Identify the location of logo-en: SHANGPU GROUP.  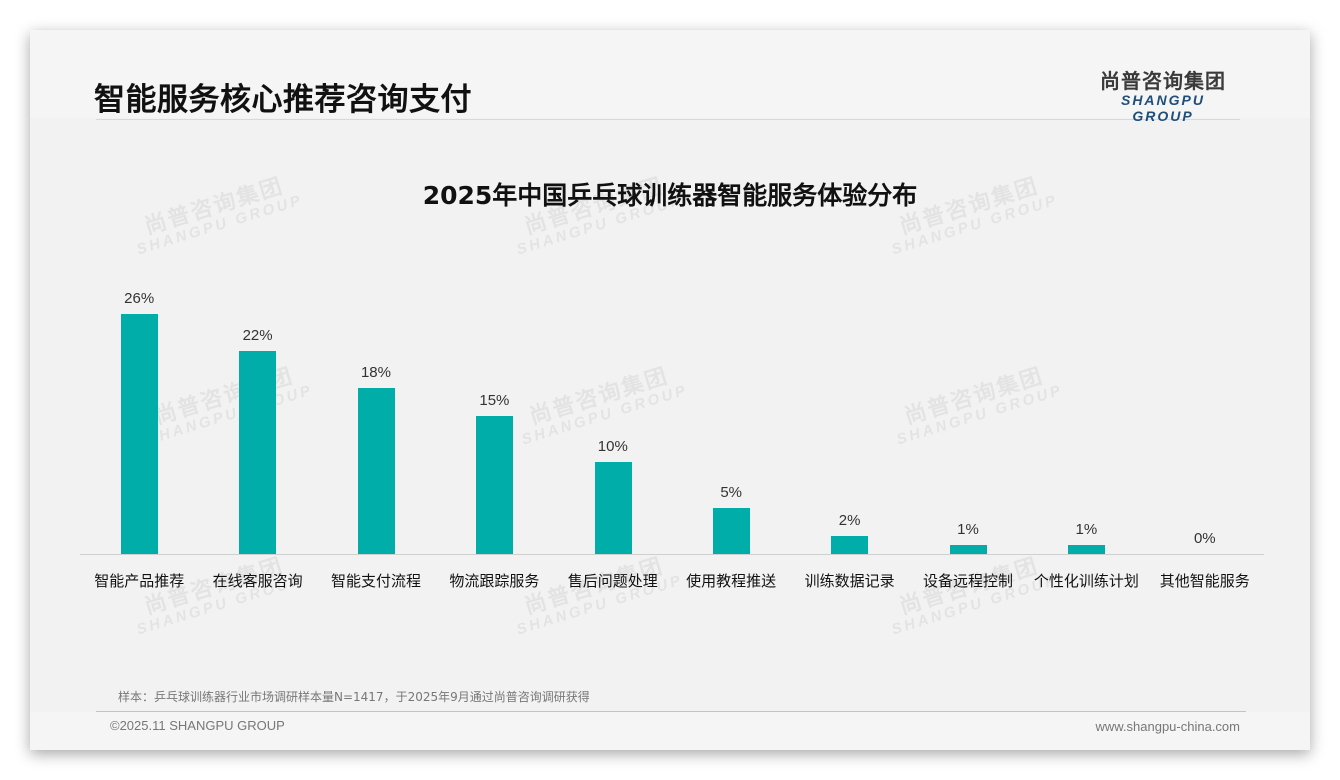
(1162, 108).